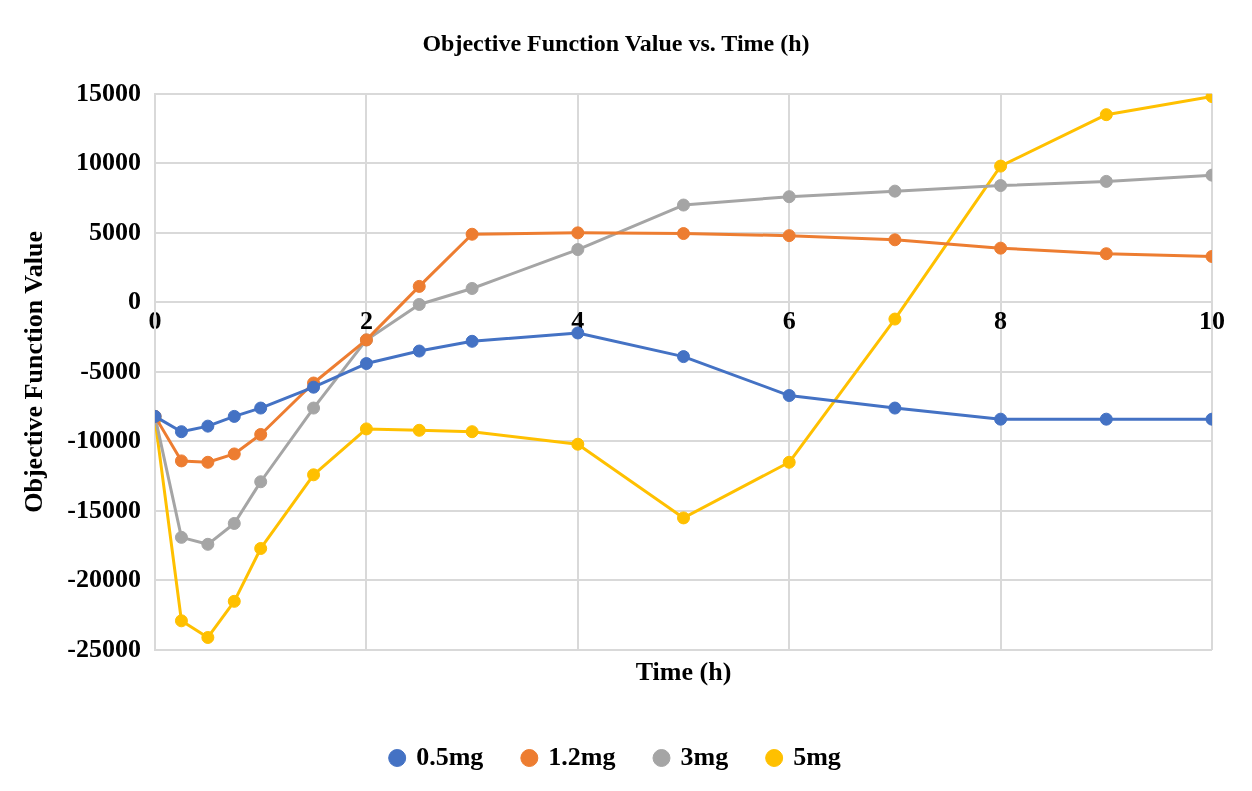 Image resolution: width=1252 pixels, height=791 pixels. I want to click on x-tick-label: 2, so click(366, 320).